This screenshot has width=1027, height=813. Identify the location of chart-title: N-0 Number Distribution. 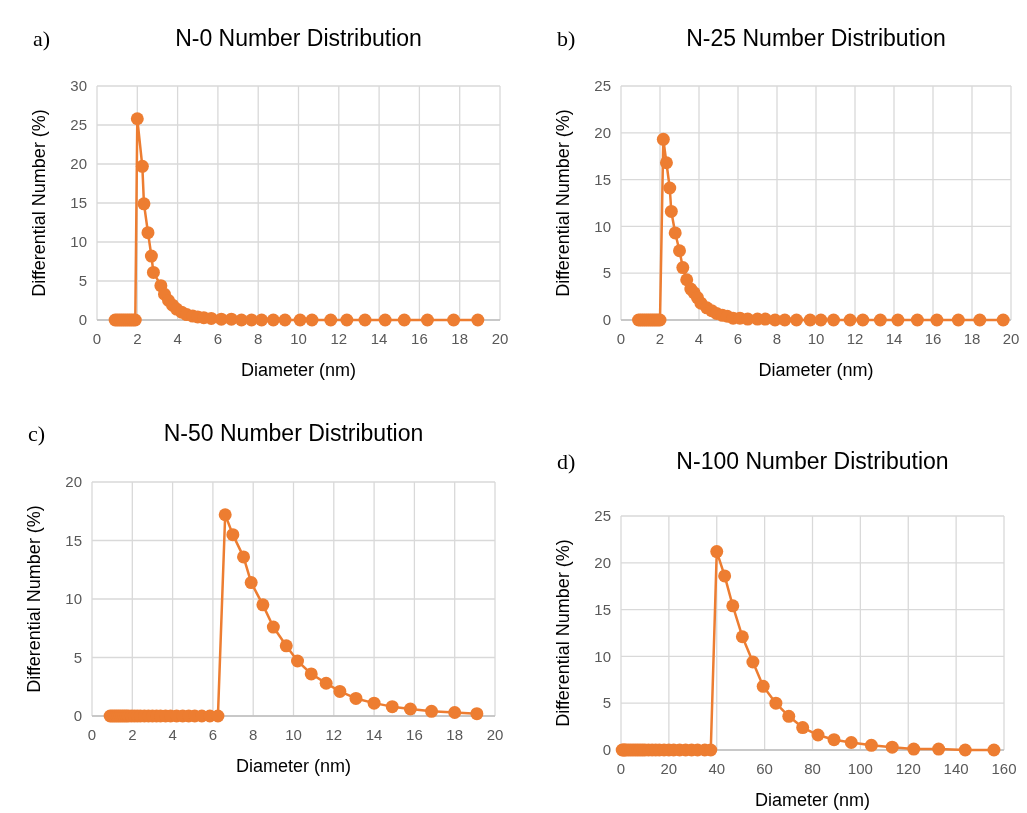
(298, 38).